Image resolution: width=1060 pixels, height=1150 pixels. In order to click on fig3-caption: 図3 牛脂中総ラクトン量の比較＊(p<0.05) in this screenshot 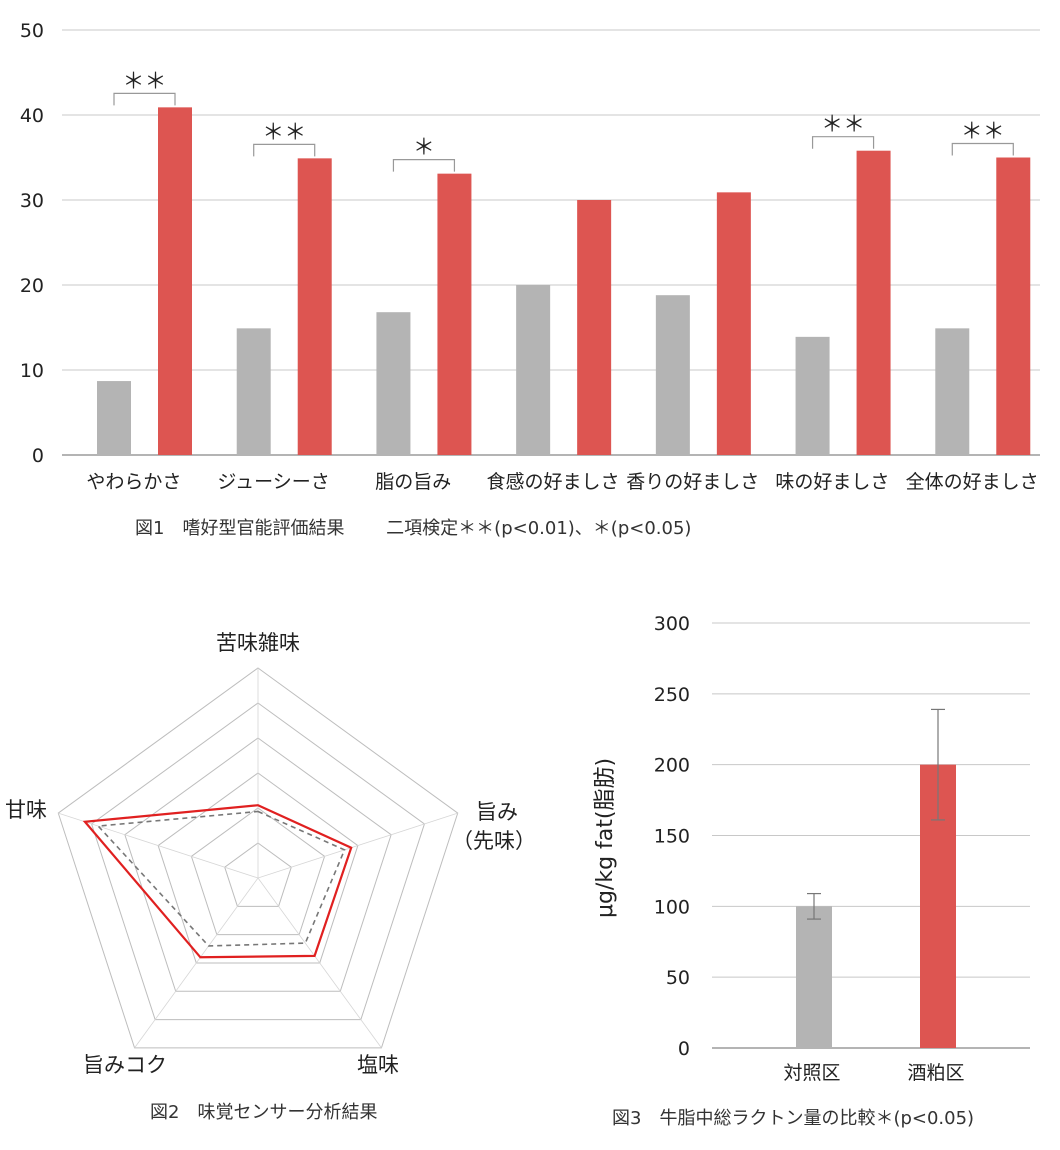, I will do `click(793, 1118)`.